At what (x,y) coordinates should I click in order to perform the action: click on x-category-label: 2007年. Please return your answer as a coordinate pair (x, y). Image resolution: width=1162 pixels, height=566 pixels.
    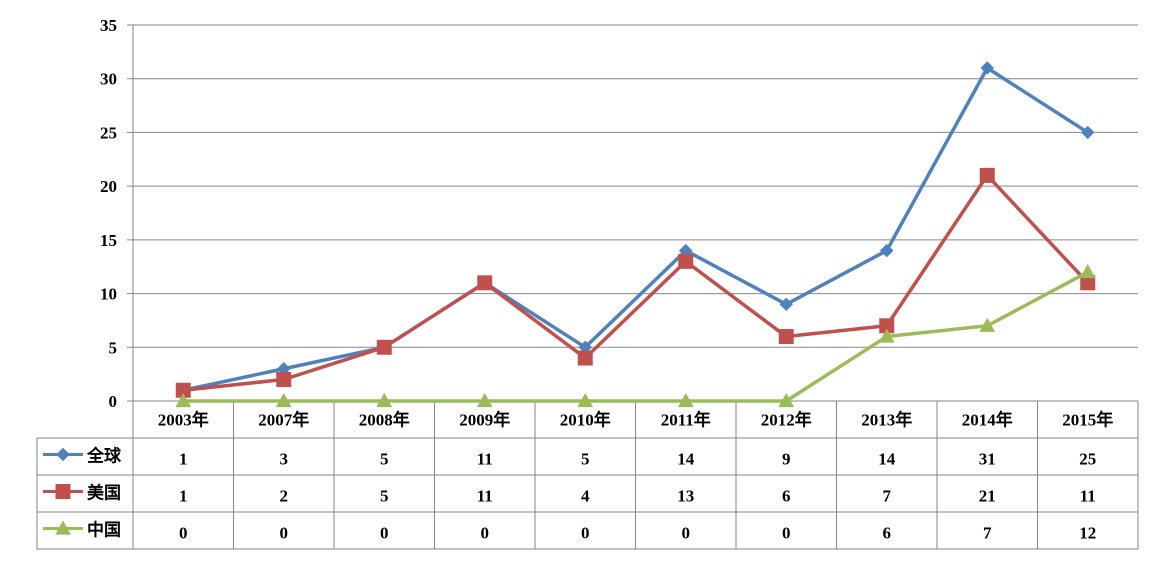
    Looking at the image, I should click on (283, 420).